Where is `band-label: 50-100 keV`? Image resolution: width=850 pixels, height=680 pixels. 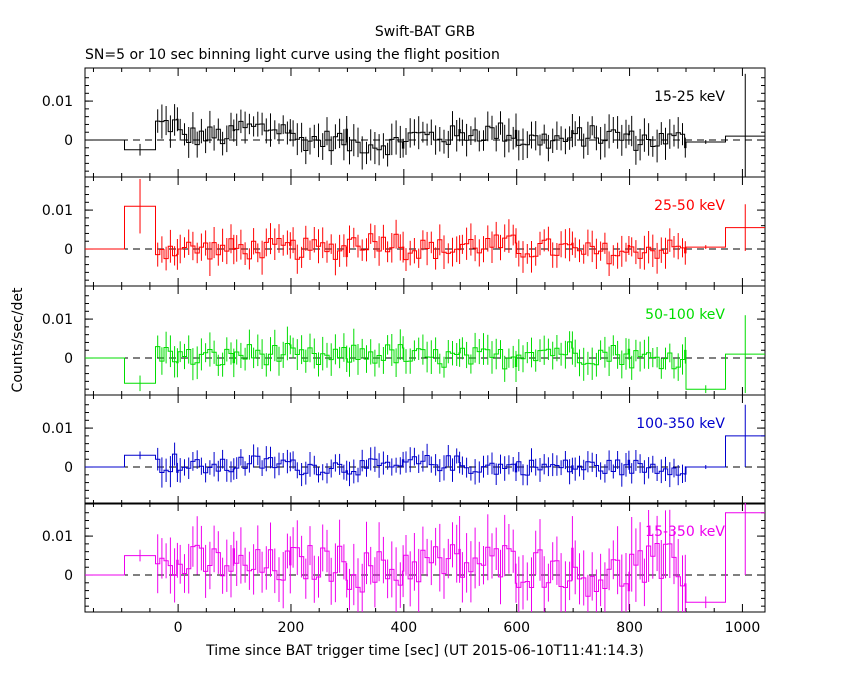
band-label: 50-100 keV is located at coordinates (685, 315).